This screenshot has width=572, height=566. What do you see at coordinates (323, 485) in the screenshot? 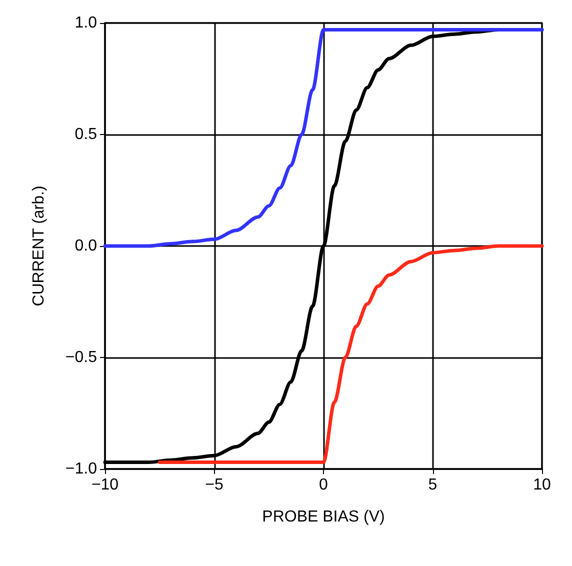
I see `x-tick-label: 0` at bounding box center [323, 485].